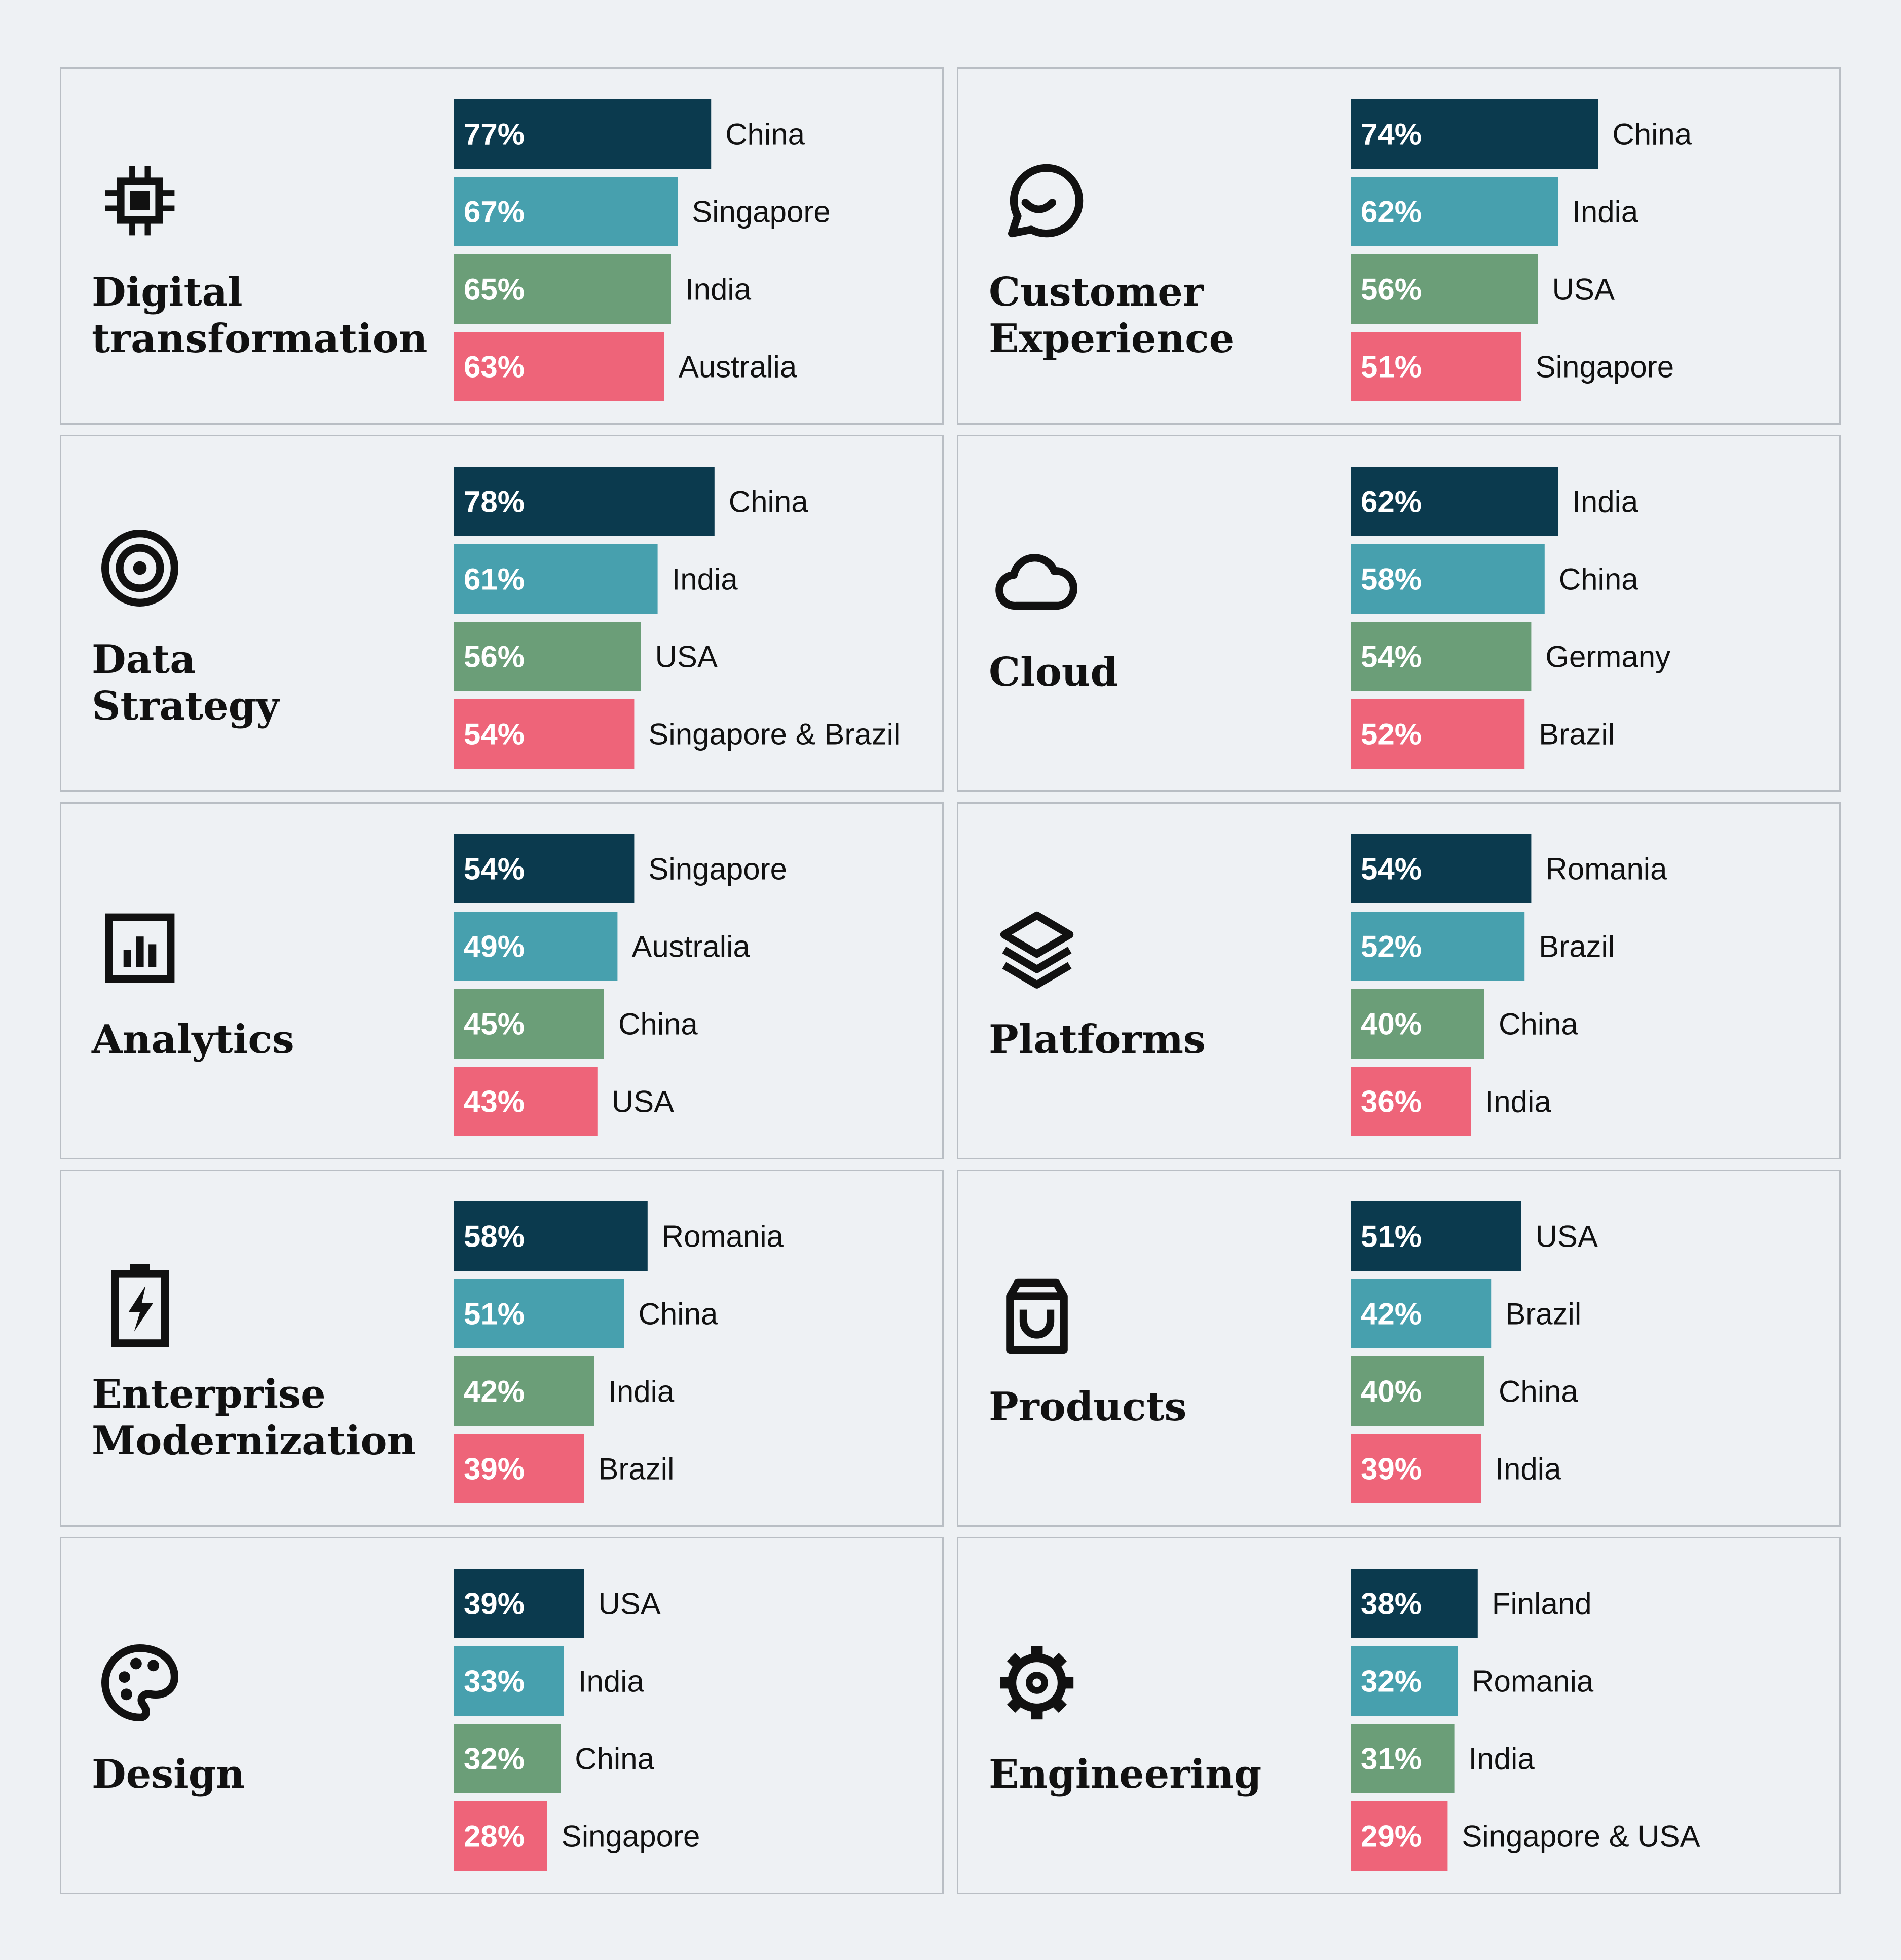 This screenshot has height=1960, width=1901. What do you see at coordinates (494, 290) in the screenshot?
I see `data-label: 65%` at bounding box center [494, 290].